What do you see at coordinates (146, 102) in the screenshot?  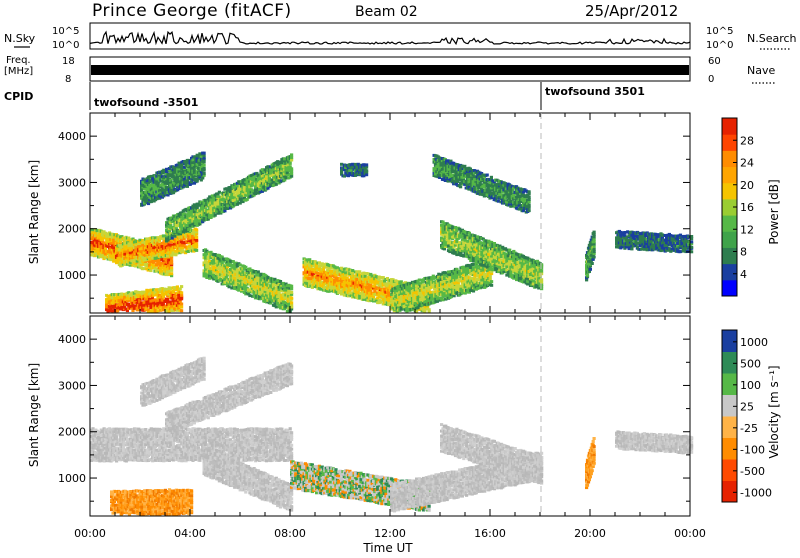 I see `cpid-segment-1: twofsound -3501` at bounding box center [146, 102].